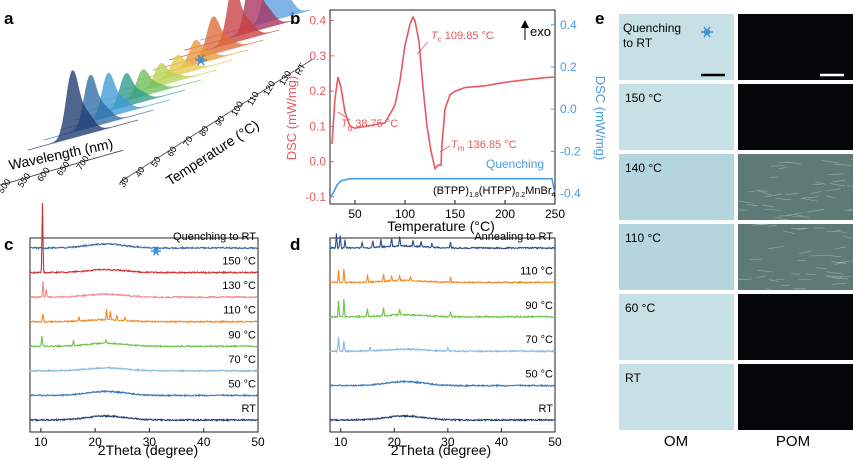 Image resolution: width=854 pixels, height=460 pixels. Describe the element at coordinates (9, 18) in the screenshot. I see `panel-a-label: a` at that location.